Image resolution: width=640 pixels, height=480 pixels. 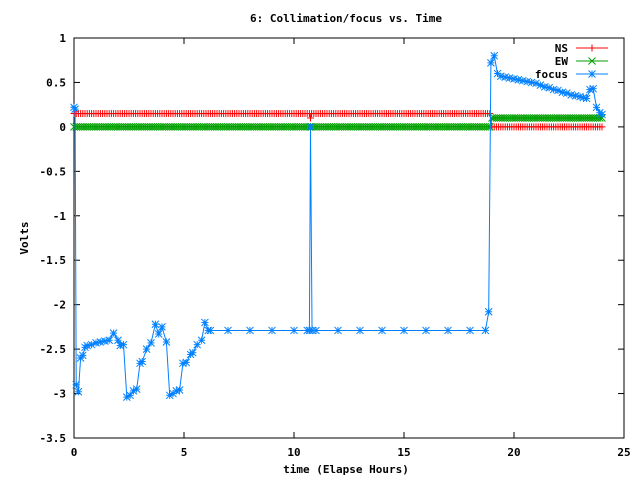 What do you see at coordinates (53, 349) in the screenshot?
I see `y-tick-label: -2.5` at bounding box center [53, 349].